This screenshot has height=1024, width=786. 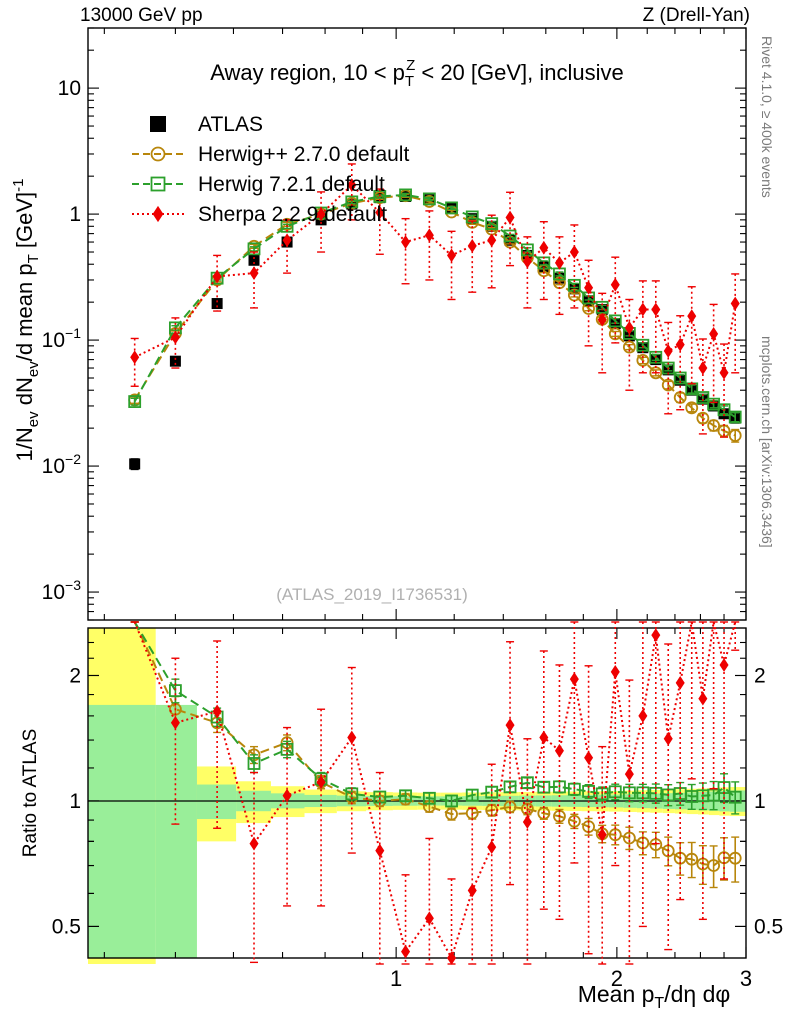 What do you see at coordinates (760, 801) in the screenshot?
I see `ratio-tick-label-right: 1` at bounding box center [760, 801].